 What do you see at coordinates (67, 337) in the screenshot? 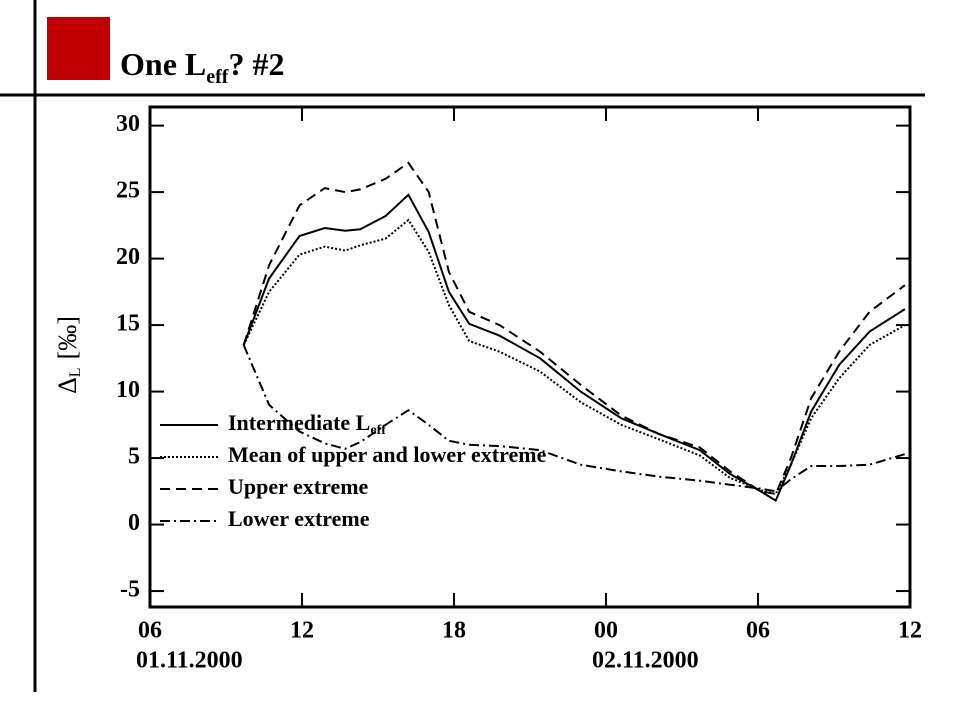
I see `y-label-unit: [‰]` at bounding box center [67, 337].